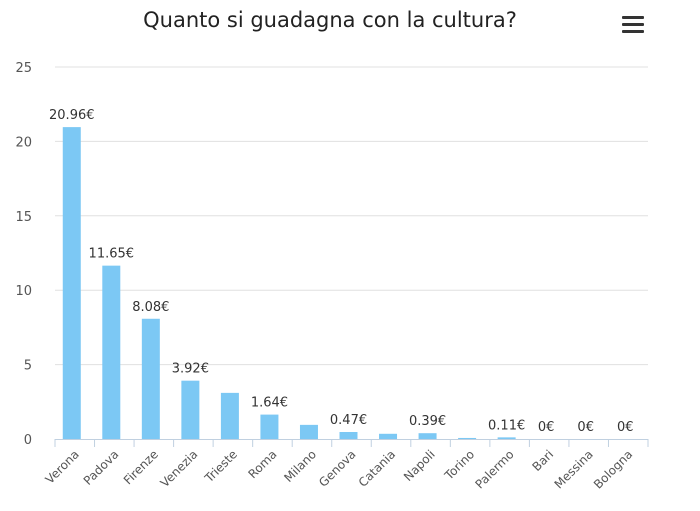 The image size is (700, 511). Describe the element at coordinates (467, 438) in the screenshot. I see `bar-torino` at that location.